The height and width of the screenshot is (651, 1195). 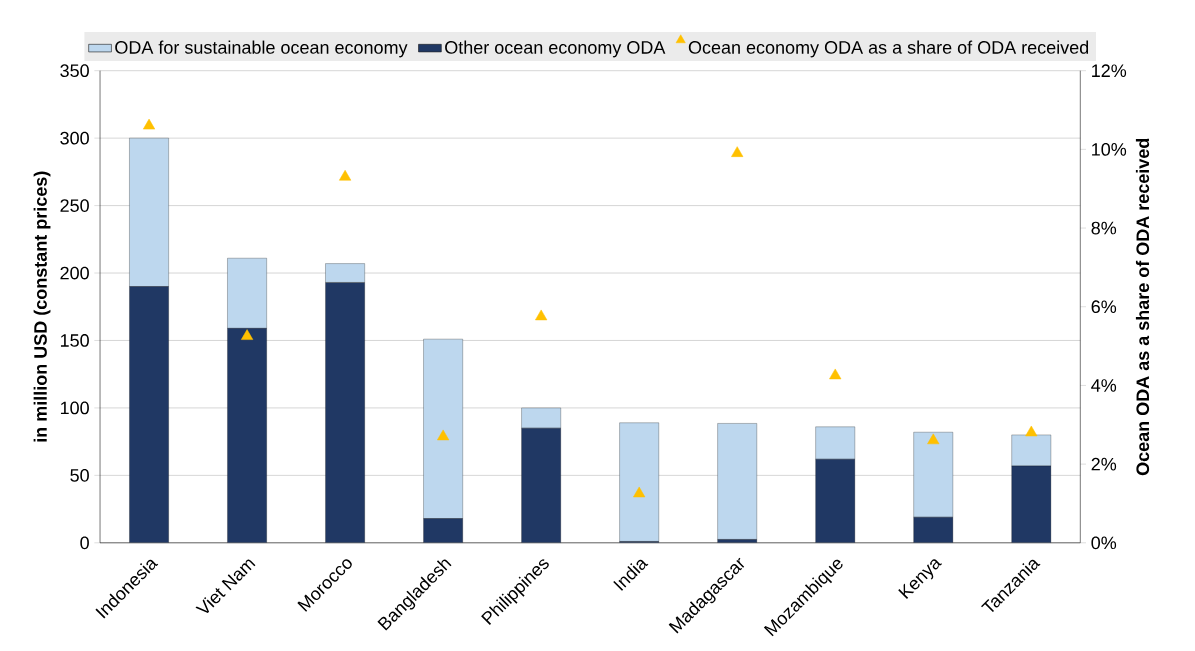 I want to click on y-tick-label: 250, so click(x=74, y=206).